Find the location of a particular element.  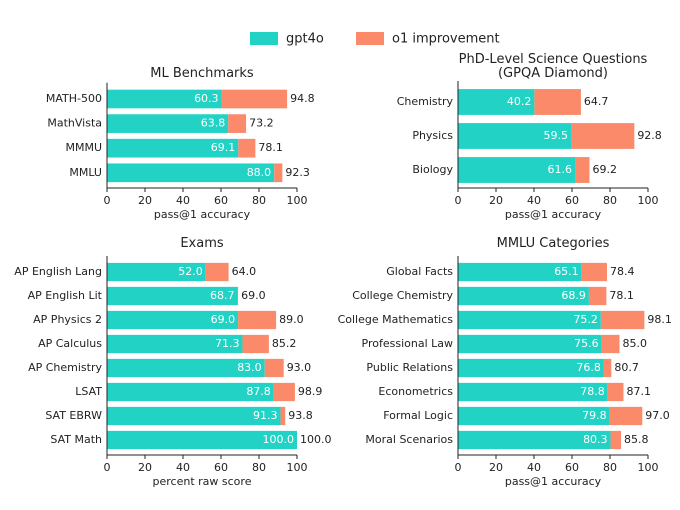

total-label: 69.0 is located at coordinates (253, 295).